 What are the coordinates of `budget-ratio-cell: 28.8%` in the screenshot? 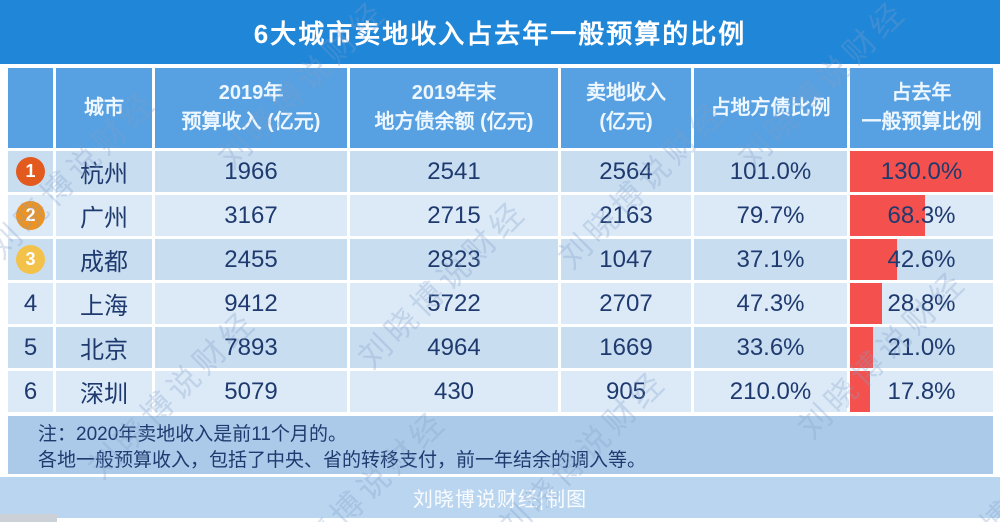 It's located at (921, 303).